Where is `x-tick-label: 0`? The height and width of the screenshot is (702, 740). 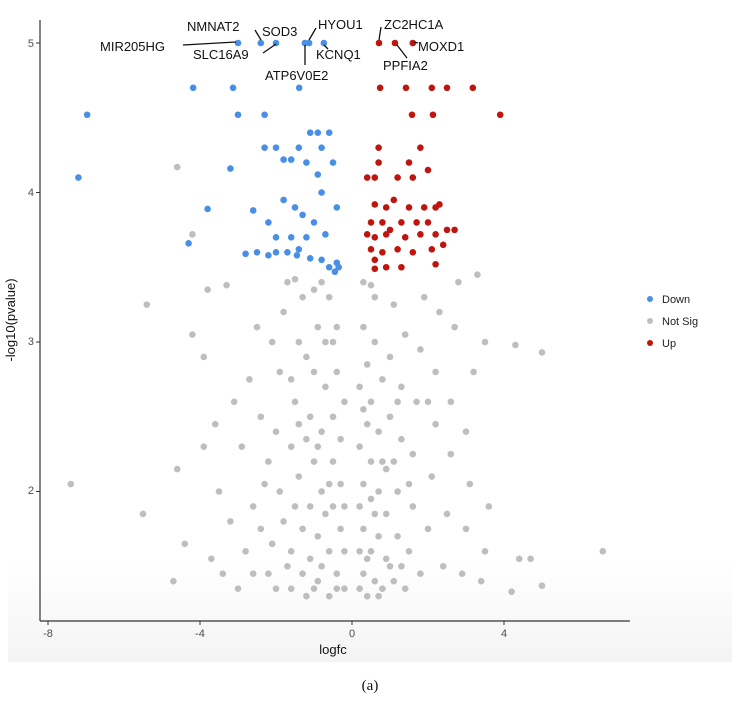
x-tick-label: 0 is located at coordinates (352, 634).